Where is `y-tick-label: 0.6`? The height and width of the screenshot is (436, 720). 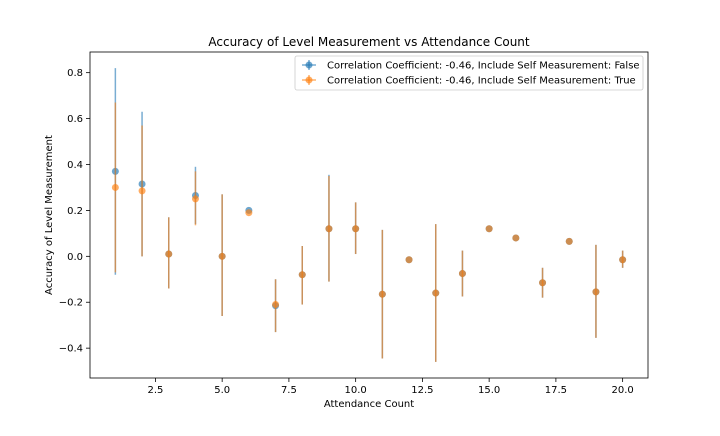 y-tick-label: 0.6 is located at coordinates (75, 119).